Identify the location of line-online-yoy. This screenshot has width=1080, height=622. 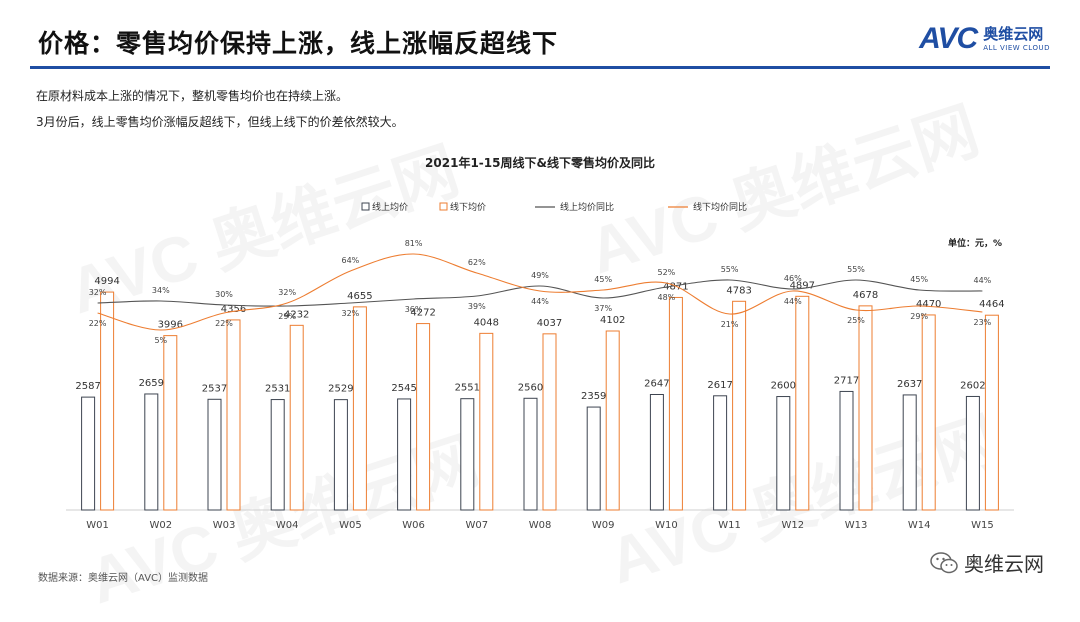
(540, 293).